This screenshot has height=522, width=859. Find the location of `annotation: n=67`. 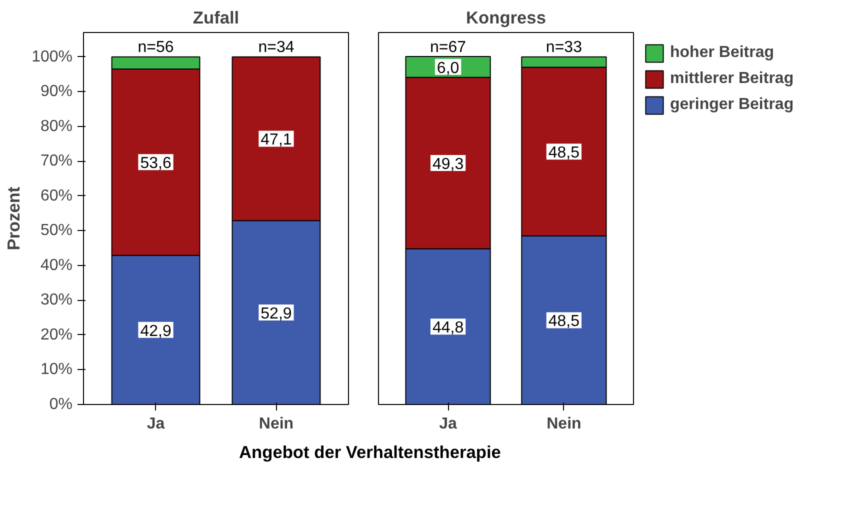

annotation: n=67 is located at coordinates (448, 47).